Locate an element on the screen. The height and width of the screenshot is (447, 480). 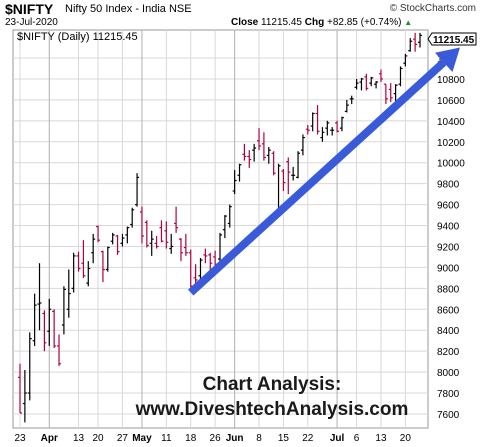
y-tick-label: 9800 is located at coordinates (448, 185).